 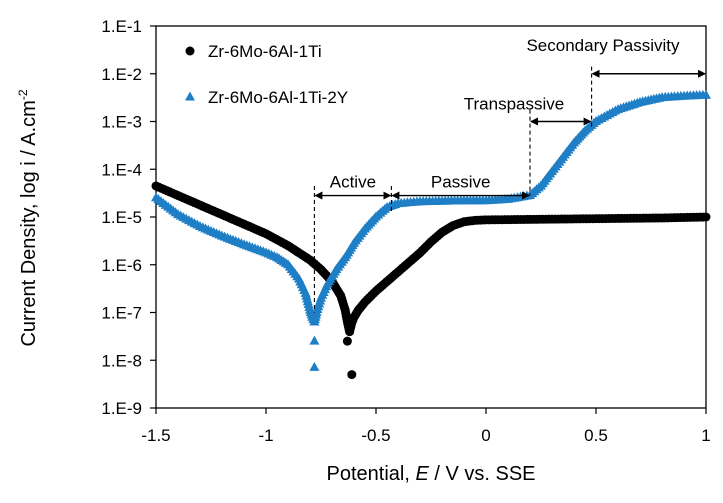 What do you see at coordinates (278, 97) in the screenshot?
I see `legend-label-series-2: Zr-6Mo-6Al-1Ti-2Y` at bounding box center [278, 97].